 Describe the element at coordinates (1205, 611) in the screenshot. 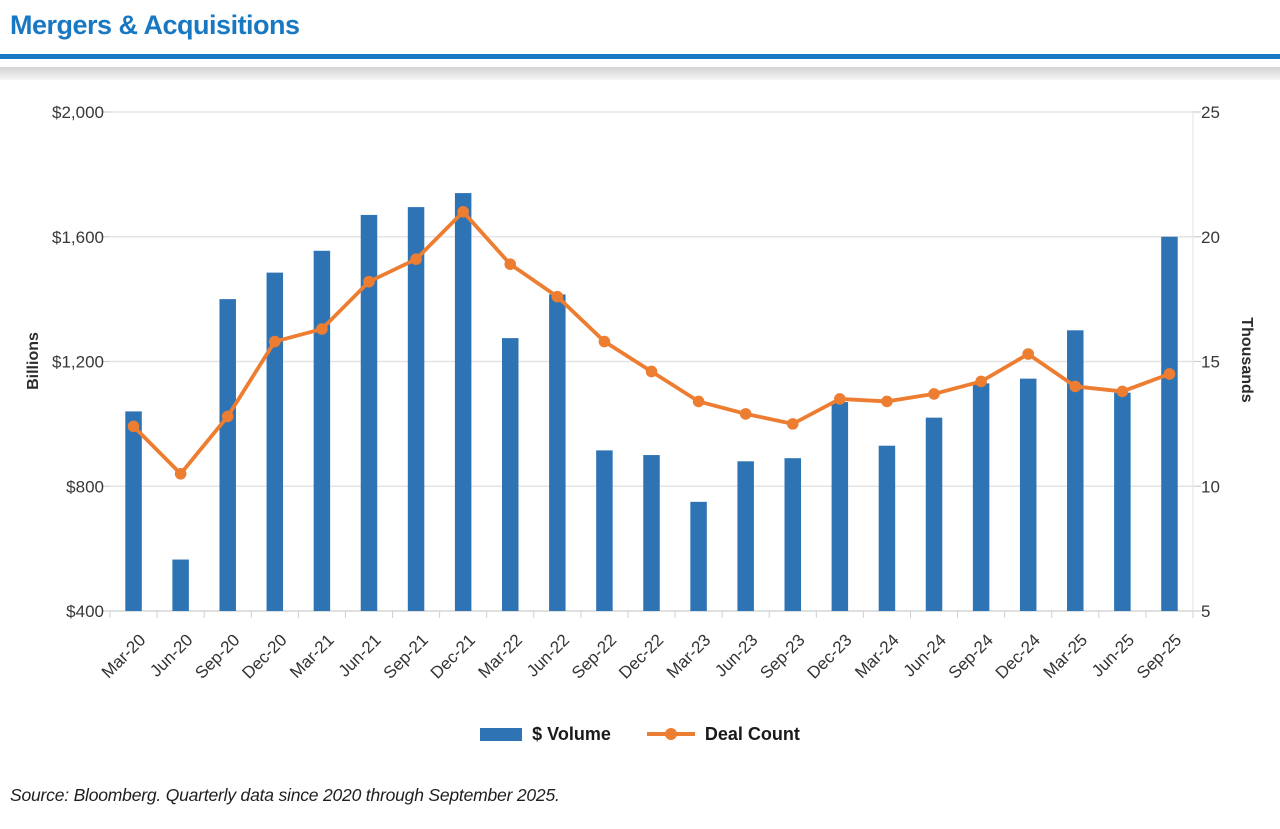

I see `right-axis-tick-label: 5` at that location.